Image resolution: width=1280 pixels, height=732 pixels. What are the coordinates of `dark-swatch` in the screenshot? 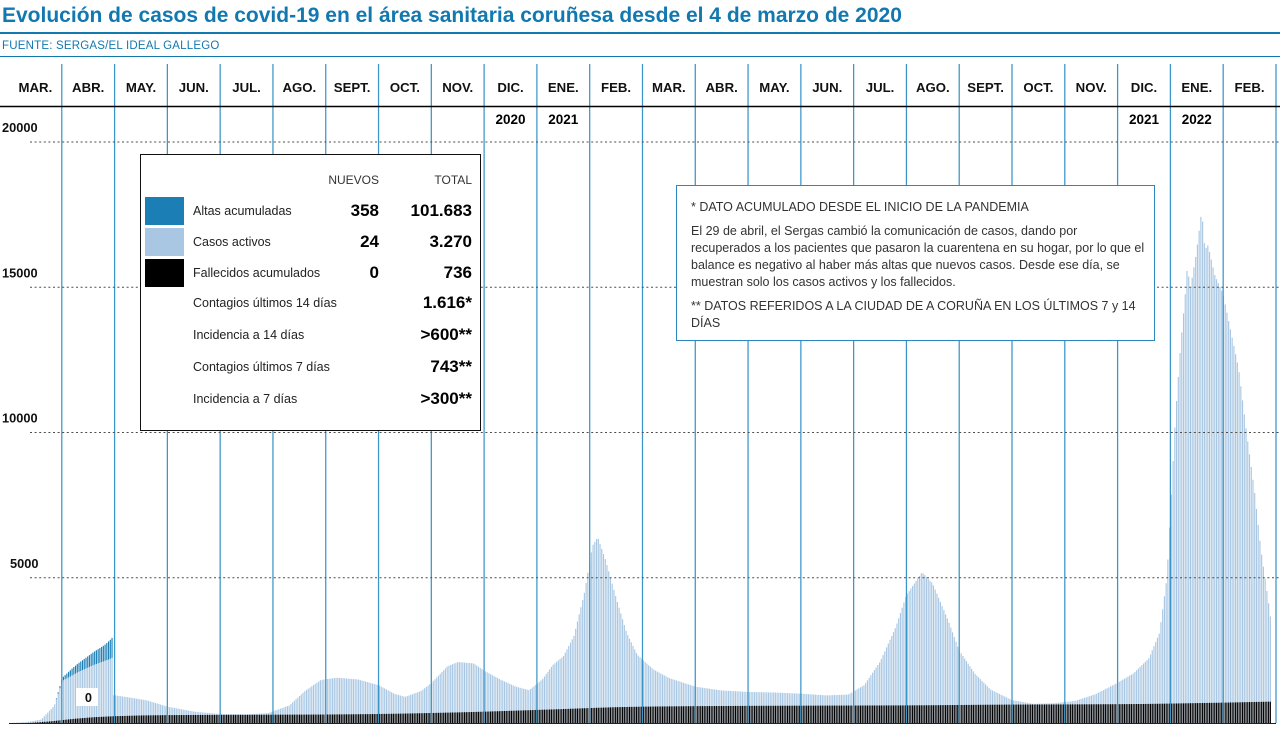 It's located at (164, 211).